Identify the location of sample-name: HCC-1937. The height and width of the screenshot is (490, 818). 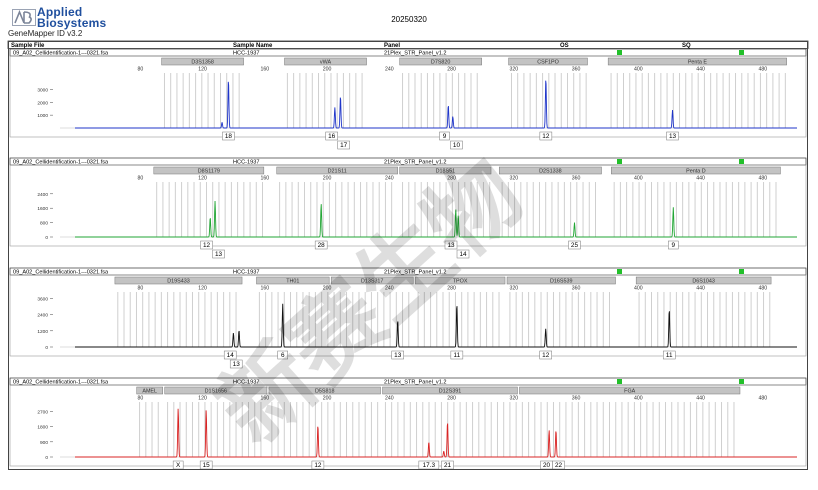
(246, 54).